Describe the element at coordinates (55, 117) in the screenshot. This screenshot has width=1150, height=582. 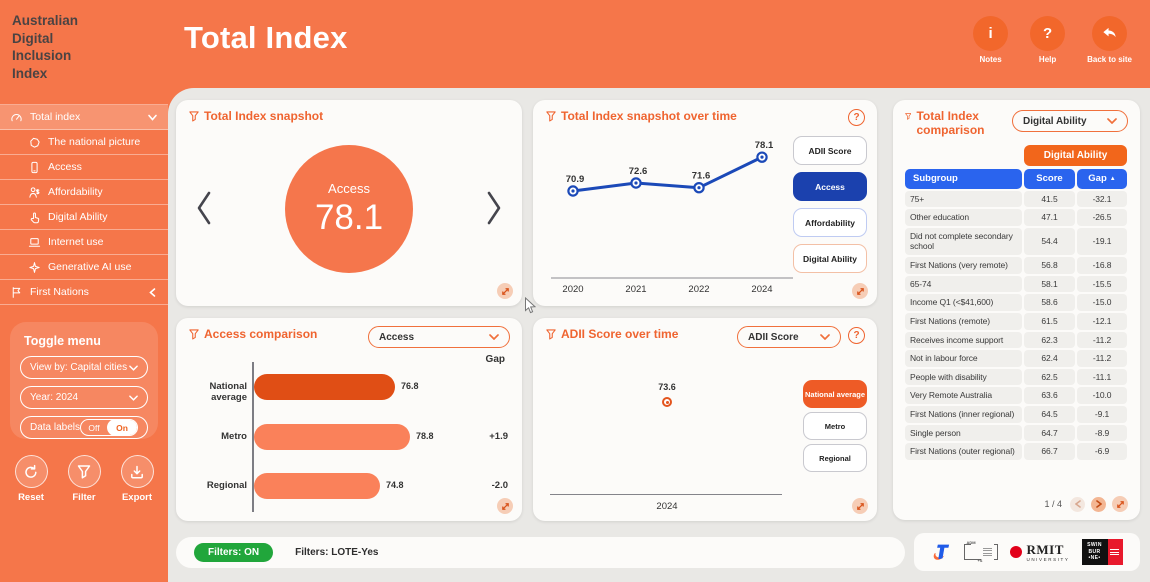
I see `sidebar-item-label: Total index` at that location.